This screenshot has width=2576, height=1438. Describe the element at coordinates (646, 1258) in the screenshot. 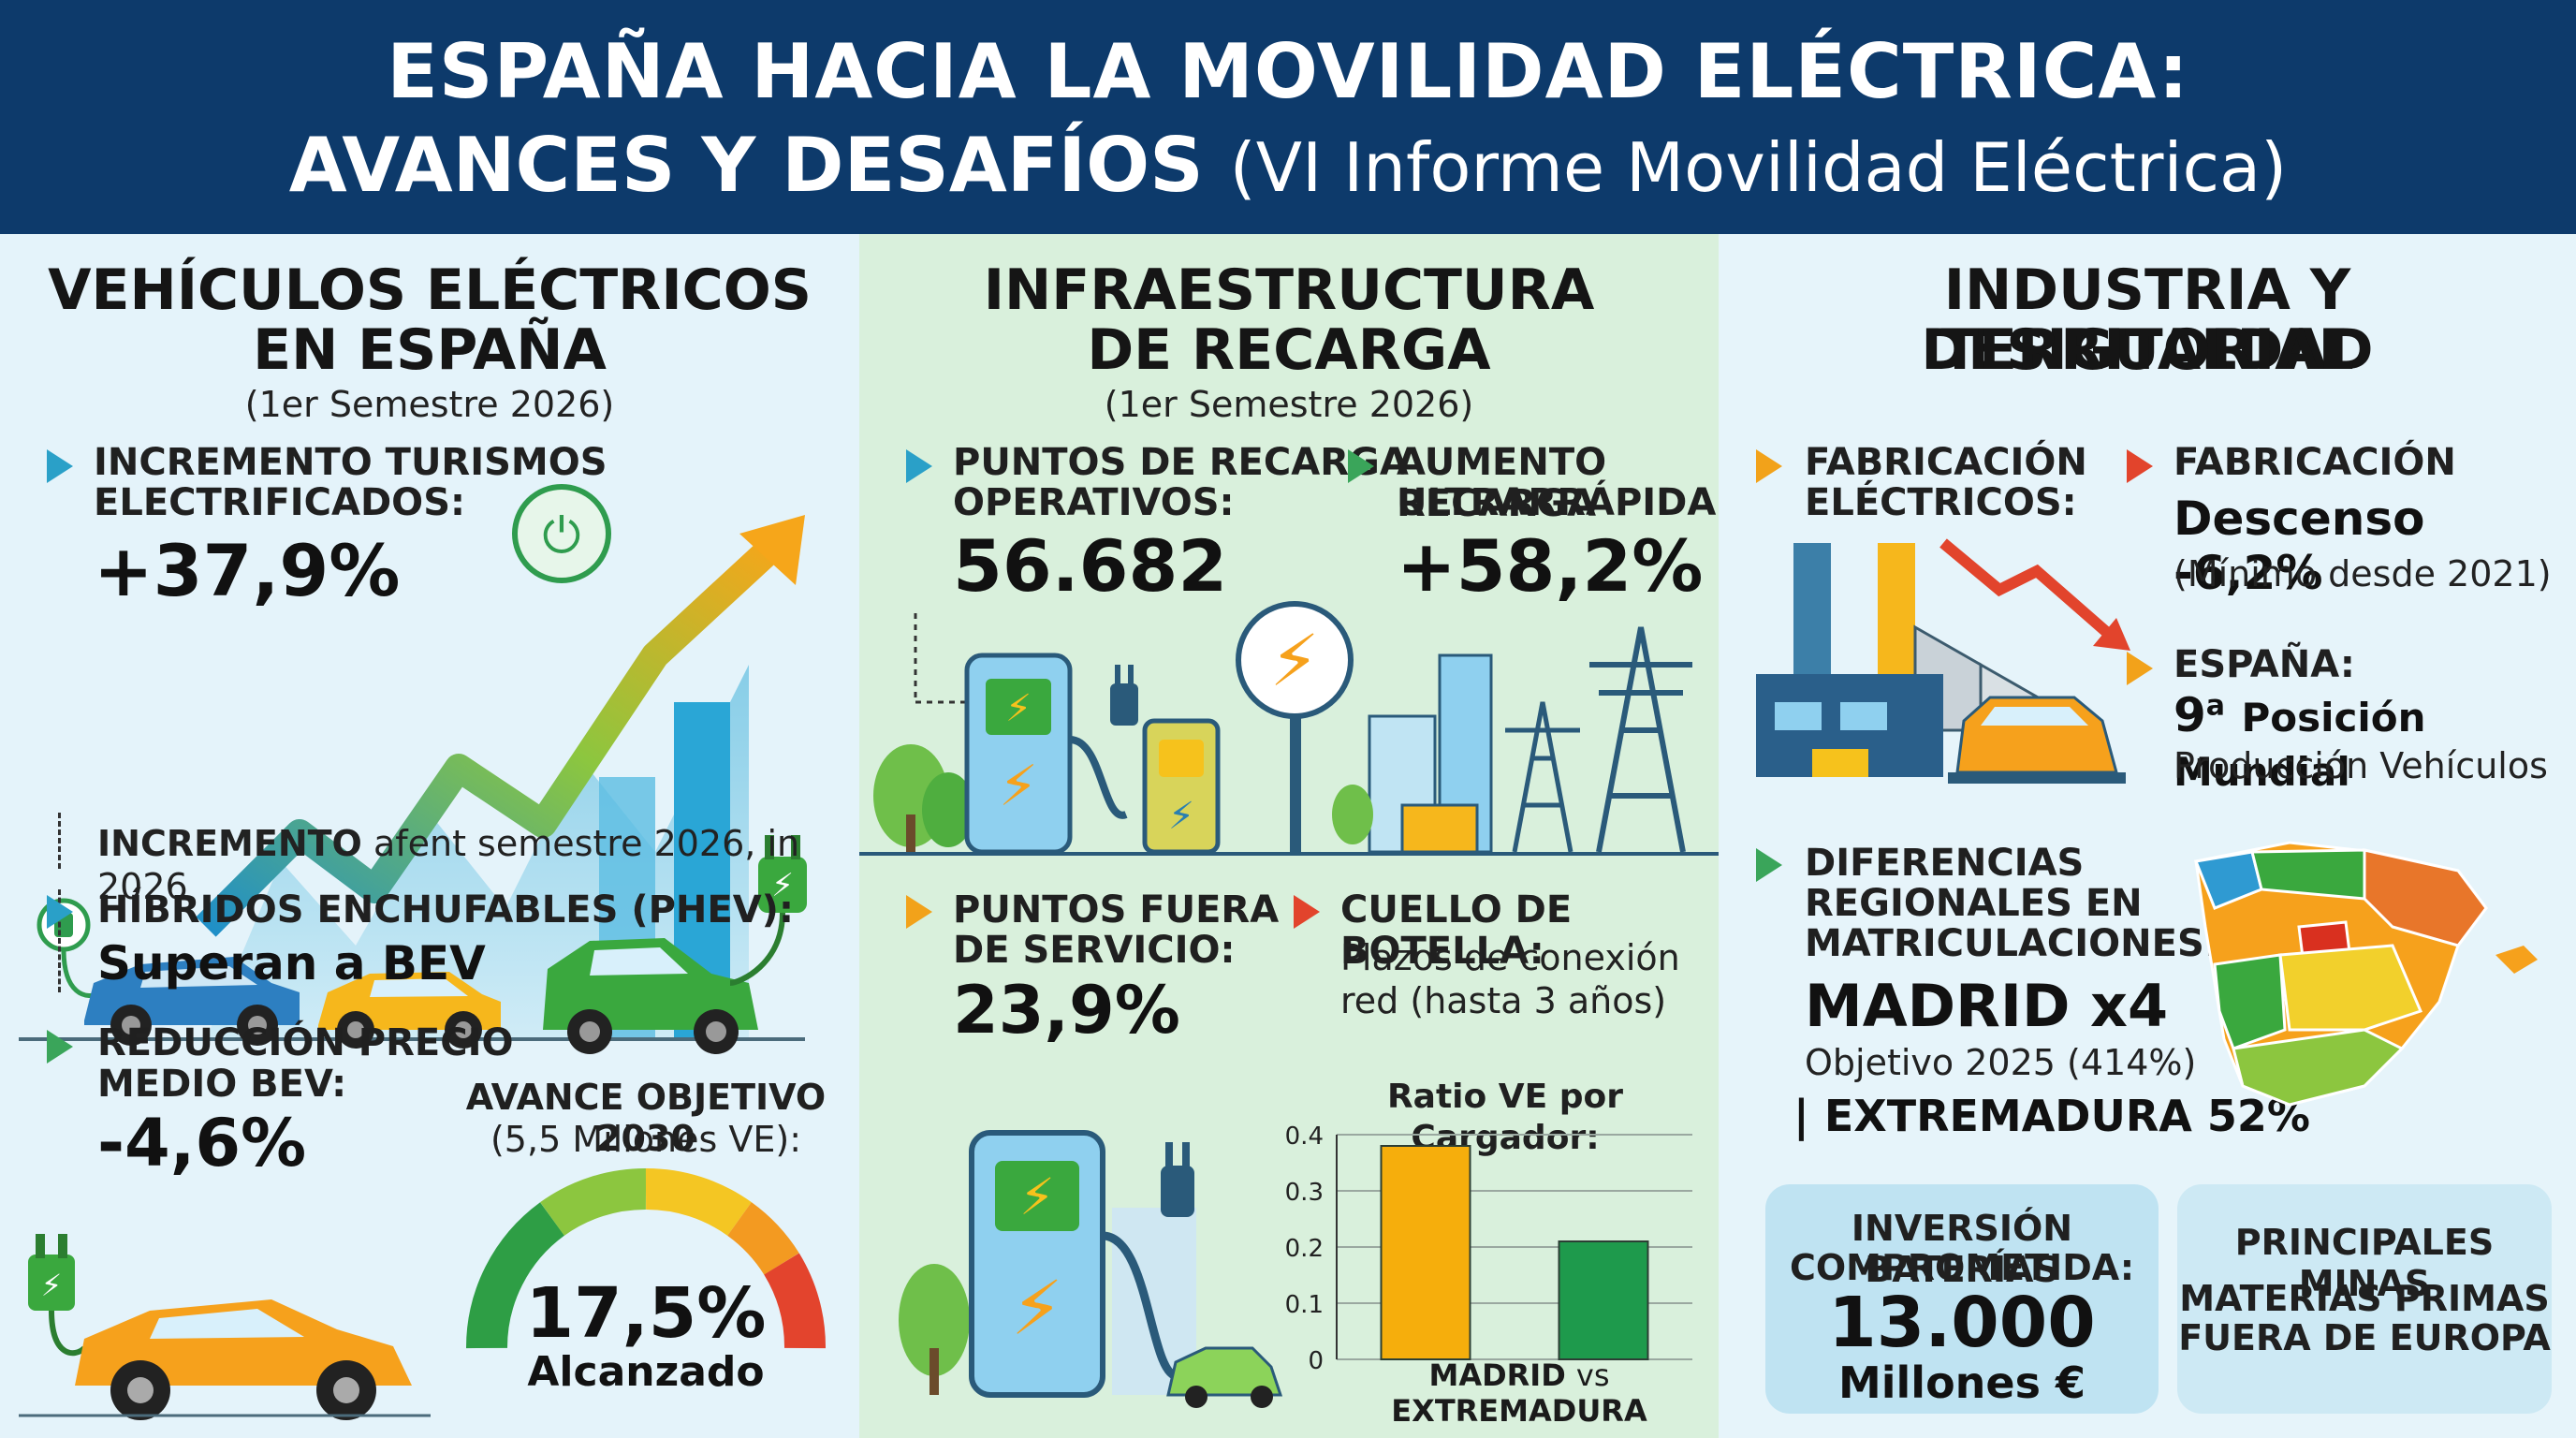

I see `objetivo-gauge` at that location.